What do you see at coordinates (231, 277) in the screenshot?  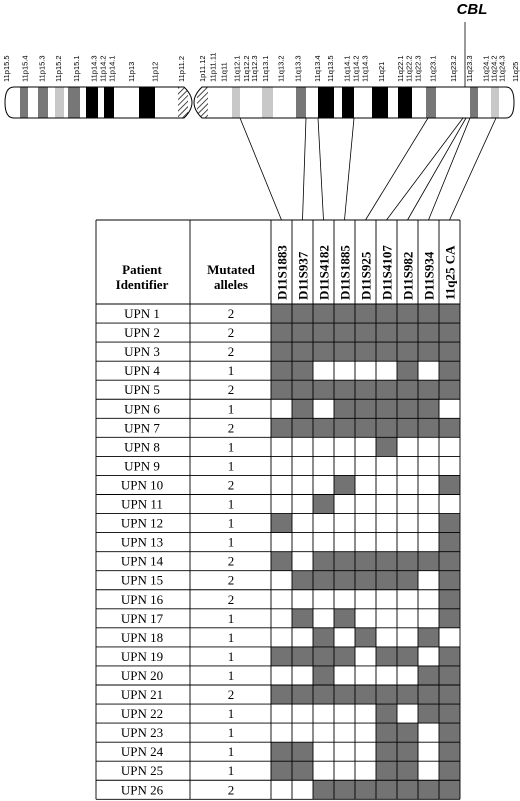 I see `header-mutated-alleles: Mutated alleles` at bounding box center [231, 277].